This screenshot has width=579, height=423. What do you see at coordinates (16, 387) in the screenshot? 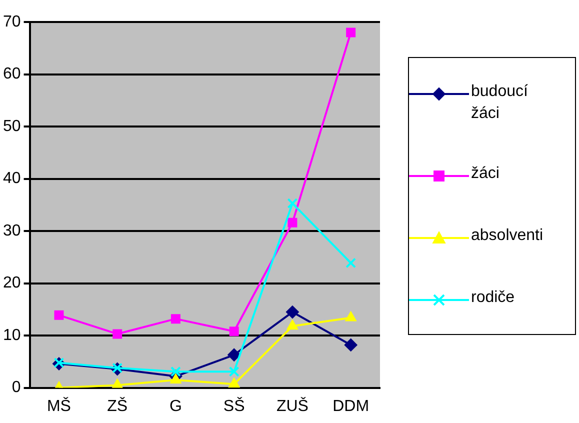
I see `y-tick-label: 0` at bounding box center [16, 387].